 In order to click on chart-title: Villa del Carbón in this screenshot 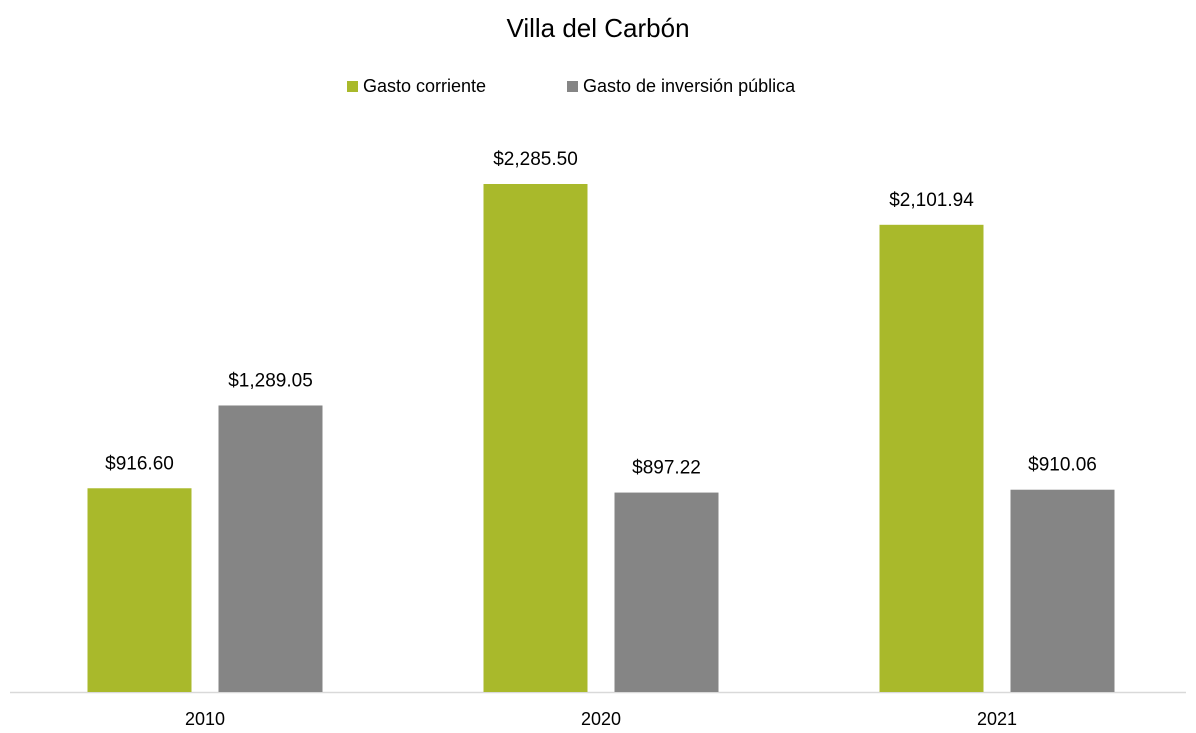, I will do `click(597, 28)`.